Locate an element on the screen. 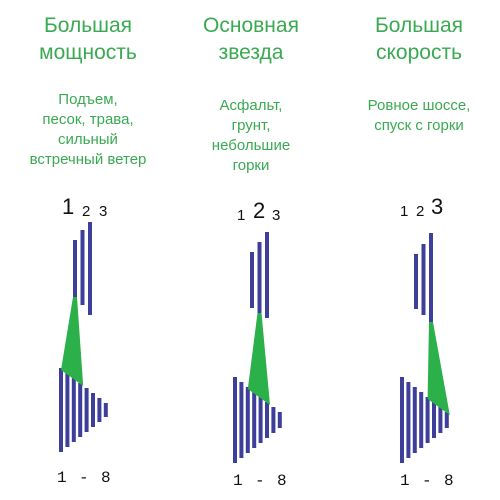  mode-description-line: песок, трава, is located at coordinates (88, 119).